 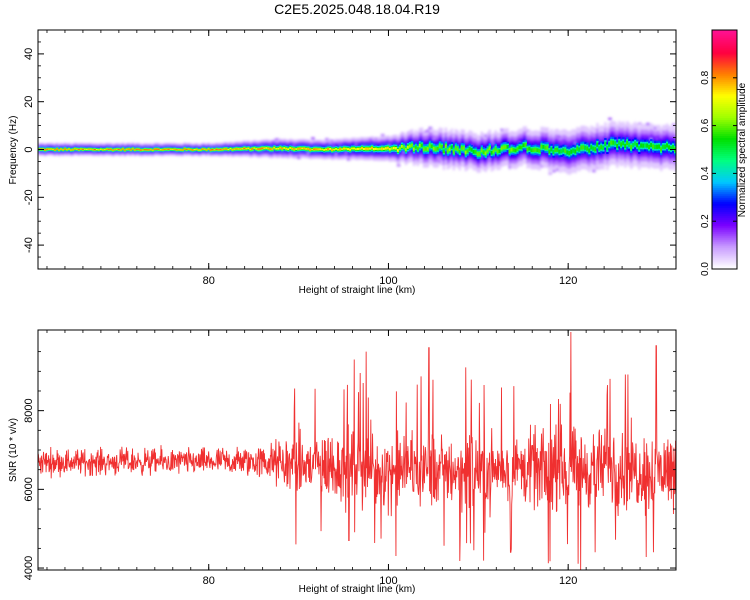 What do you see at coordinates (209, 581) in the screenshot?
I see `snr-x-tick-label: 80` at bounding box center [209, 581].